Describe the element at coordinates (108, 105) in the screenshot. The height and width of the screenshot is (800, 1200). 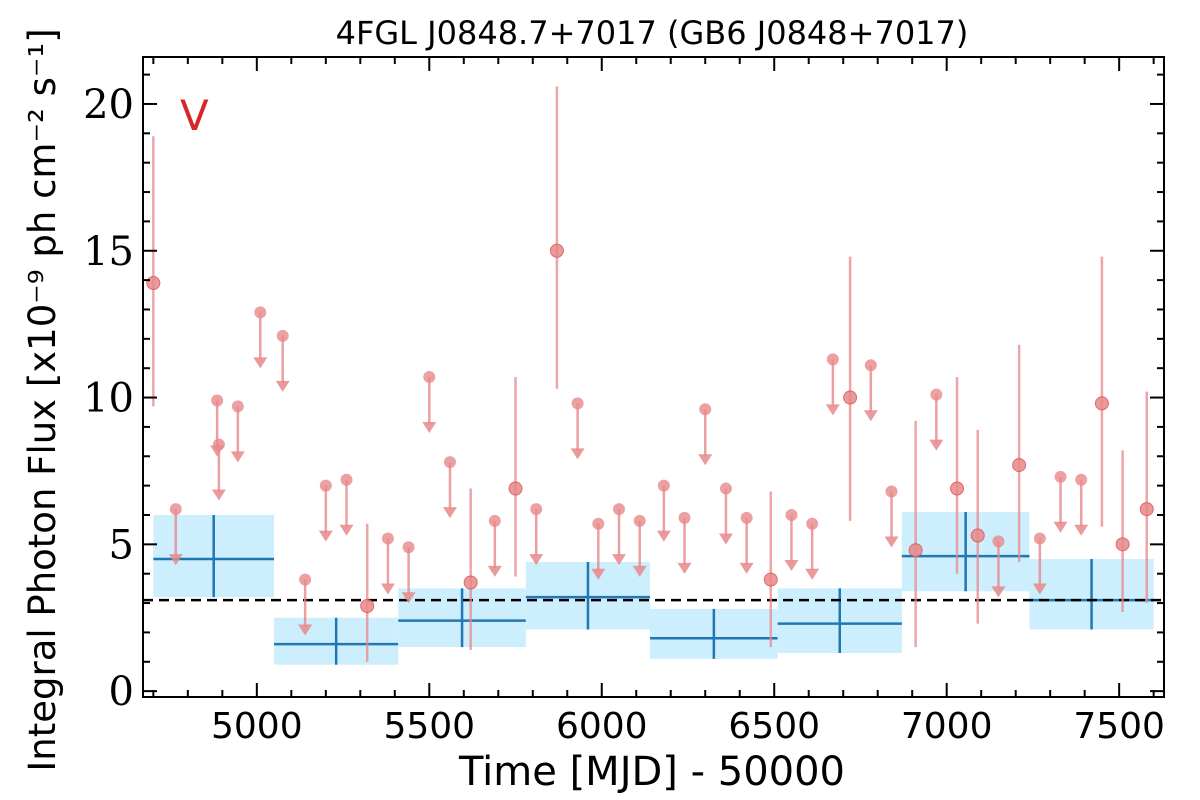
I see `y-tick-label: 20` at that location.